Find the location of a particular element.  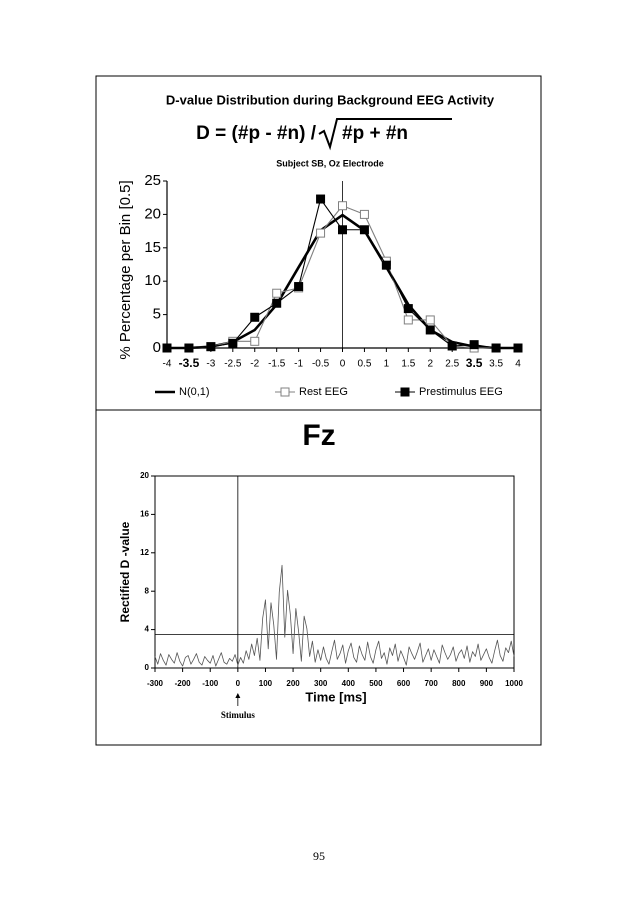

x-tick-label: 1000 is located at coordinates (514, 683).